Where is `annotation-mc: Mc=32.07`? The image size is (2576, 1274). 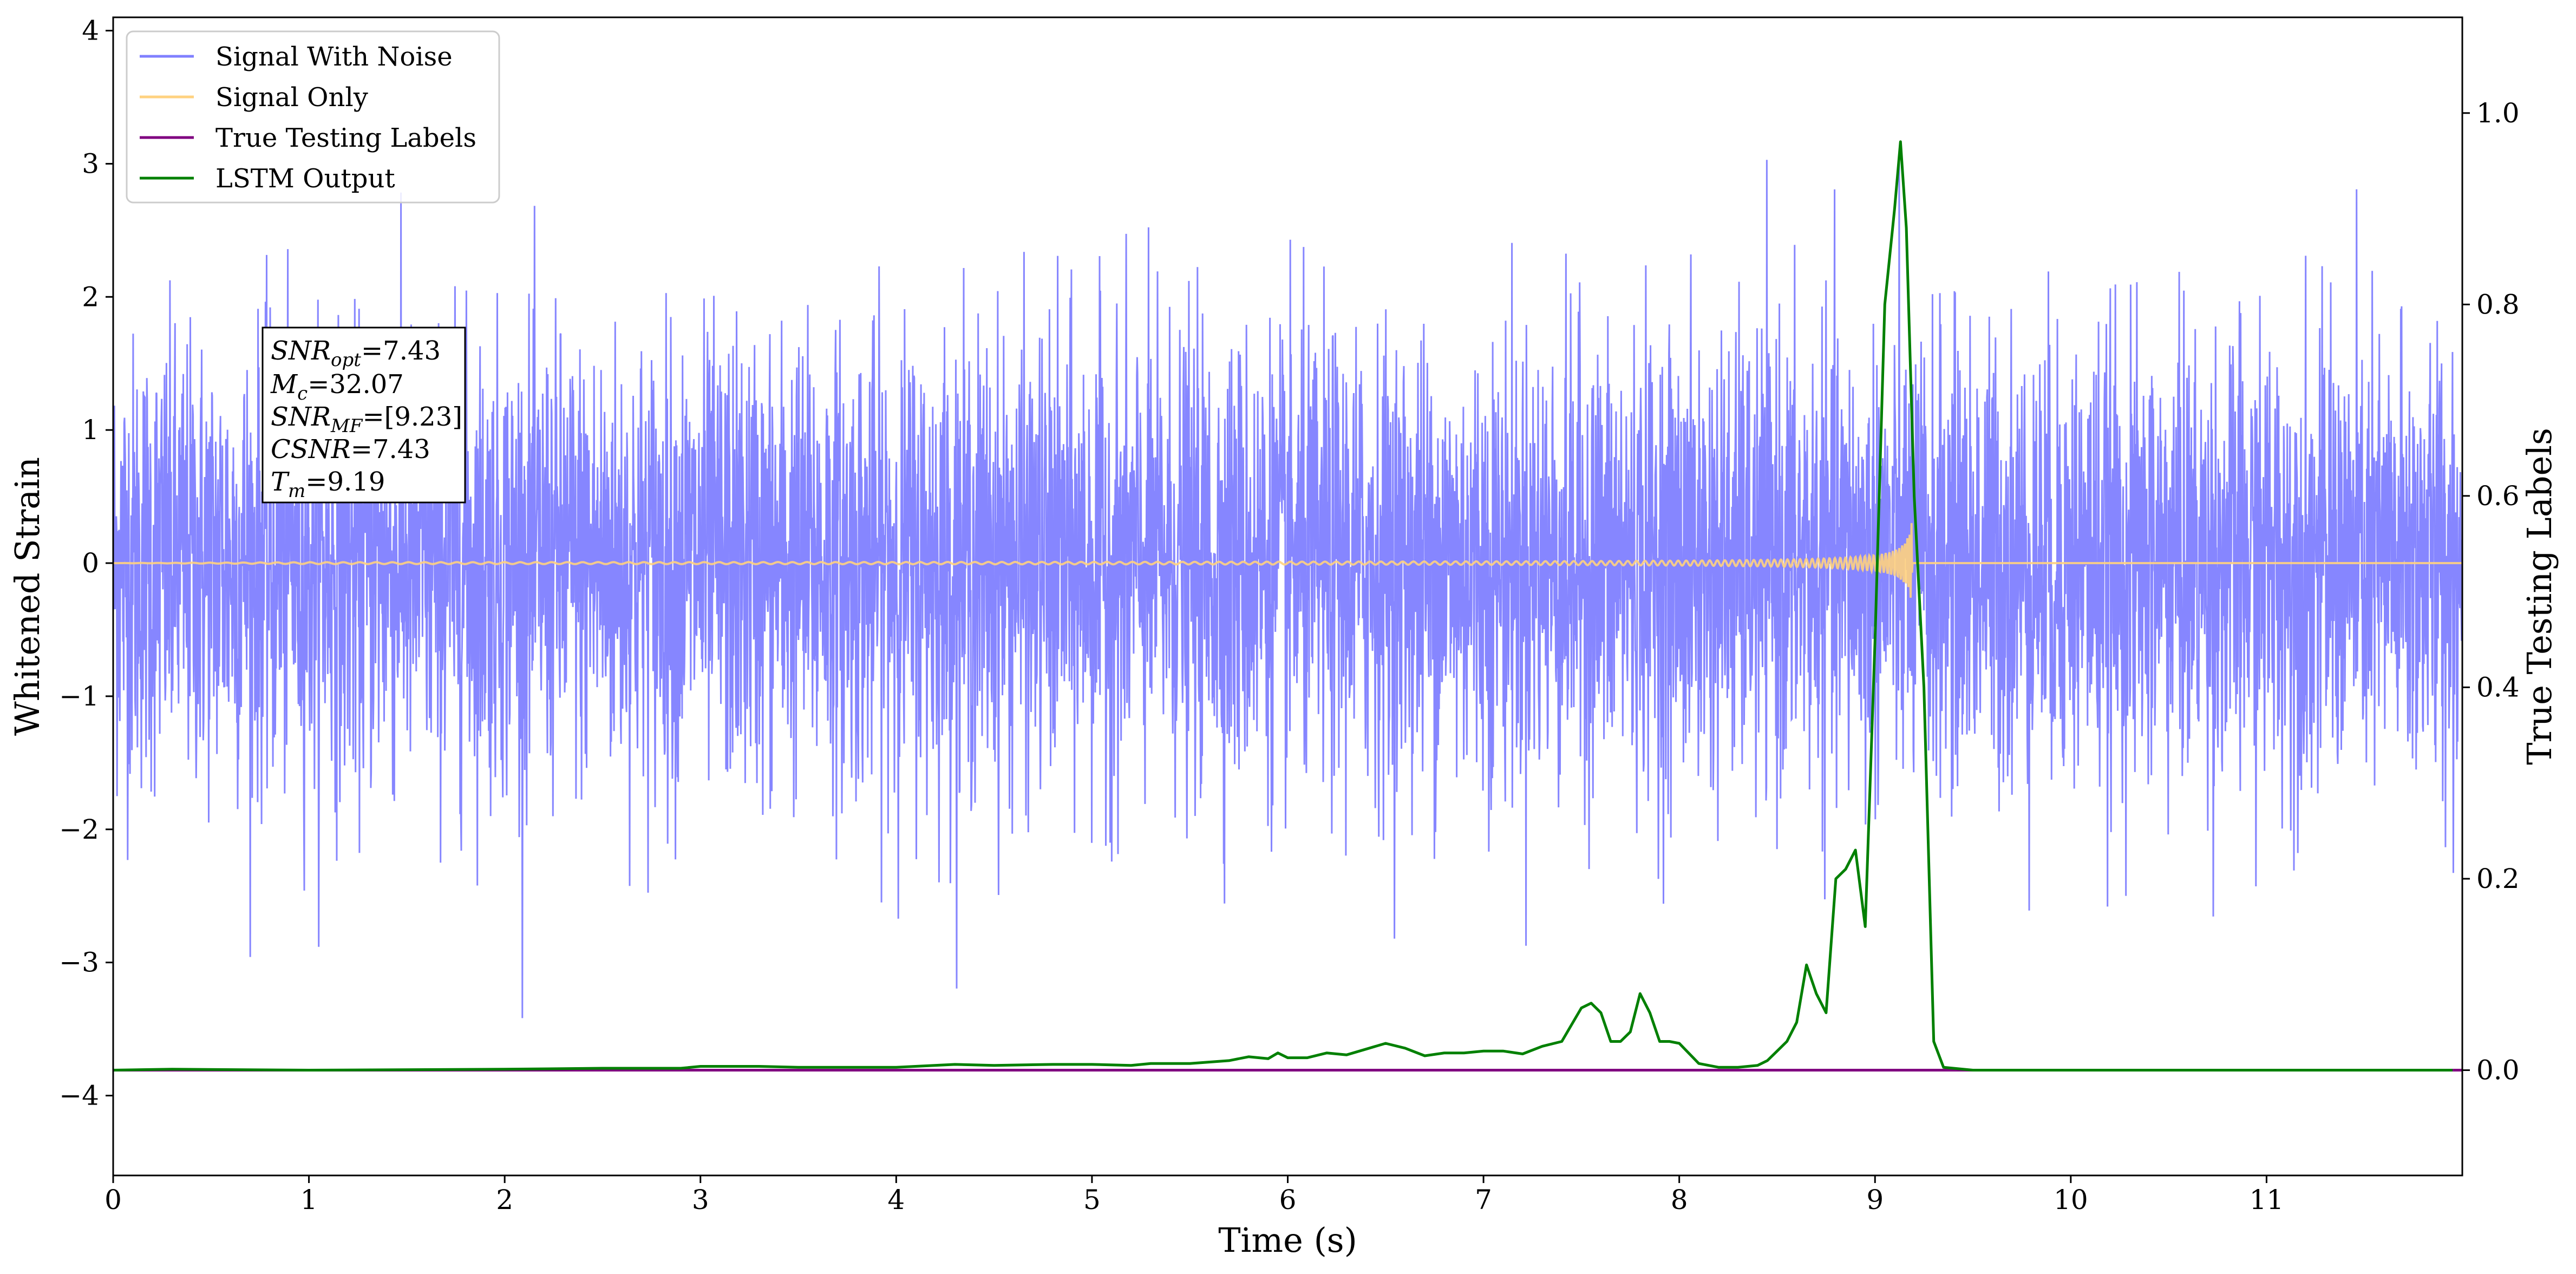 annotation-mc: Mc=32.07 is located at coordinates (337, 386).